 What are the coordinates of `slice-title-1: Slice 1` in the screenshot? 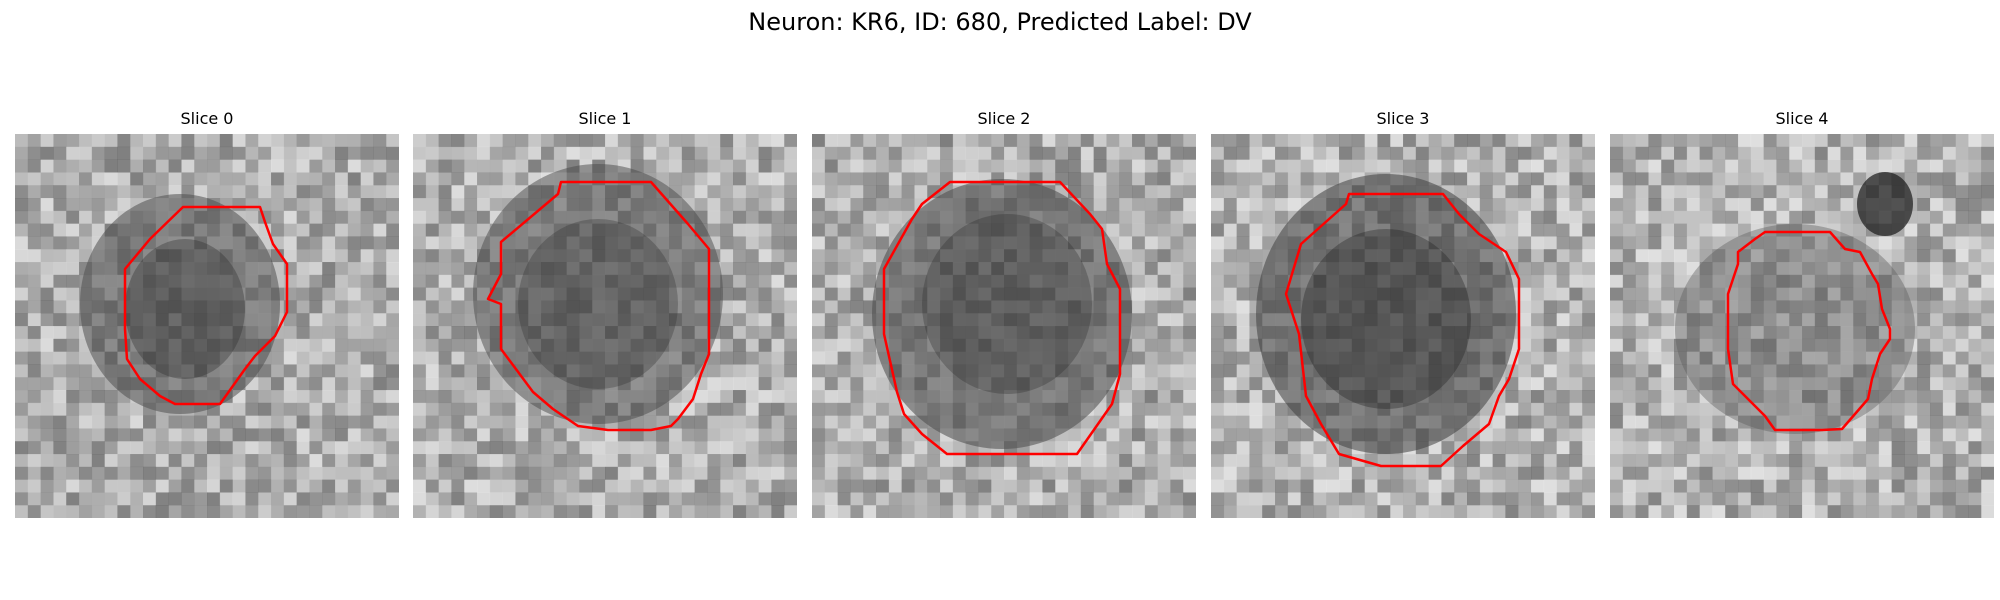 It's located at (605, 119).